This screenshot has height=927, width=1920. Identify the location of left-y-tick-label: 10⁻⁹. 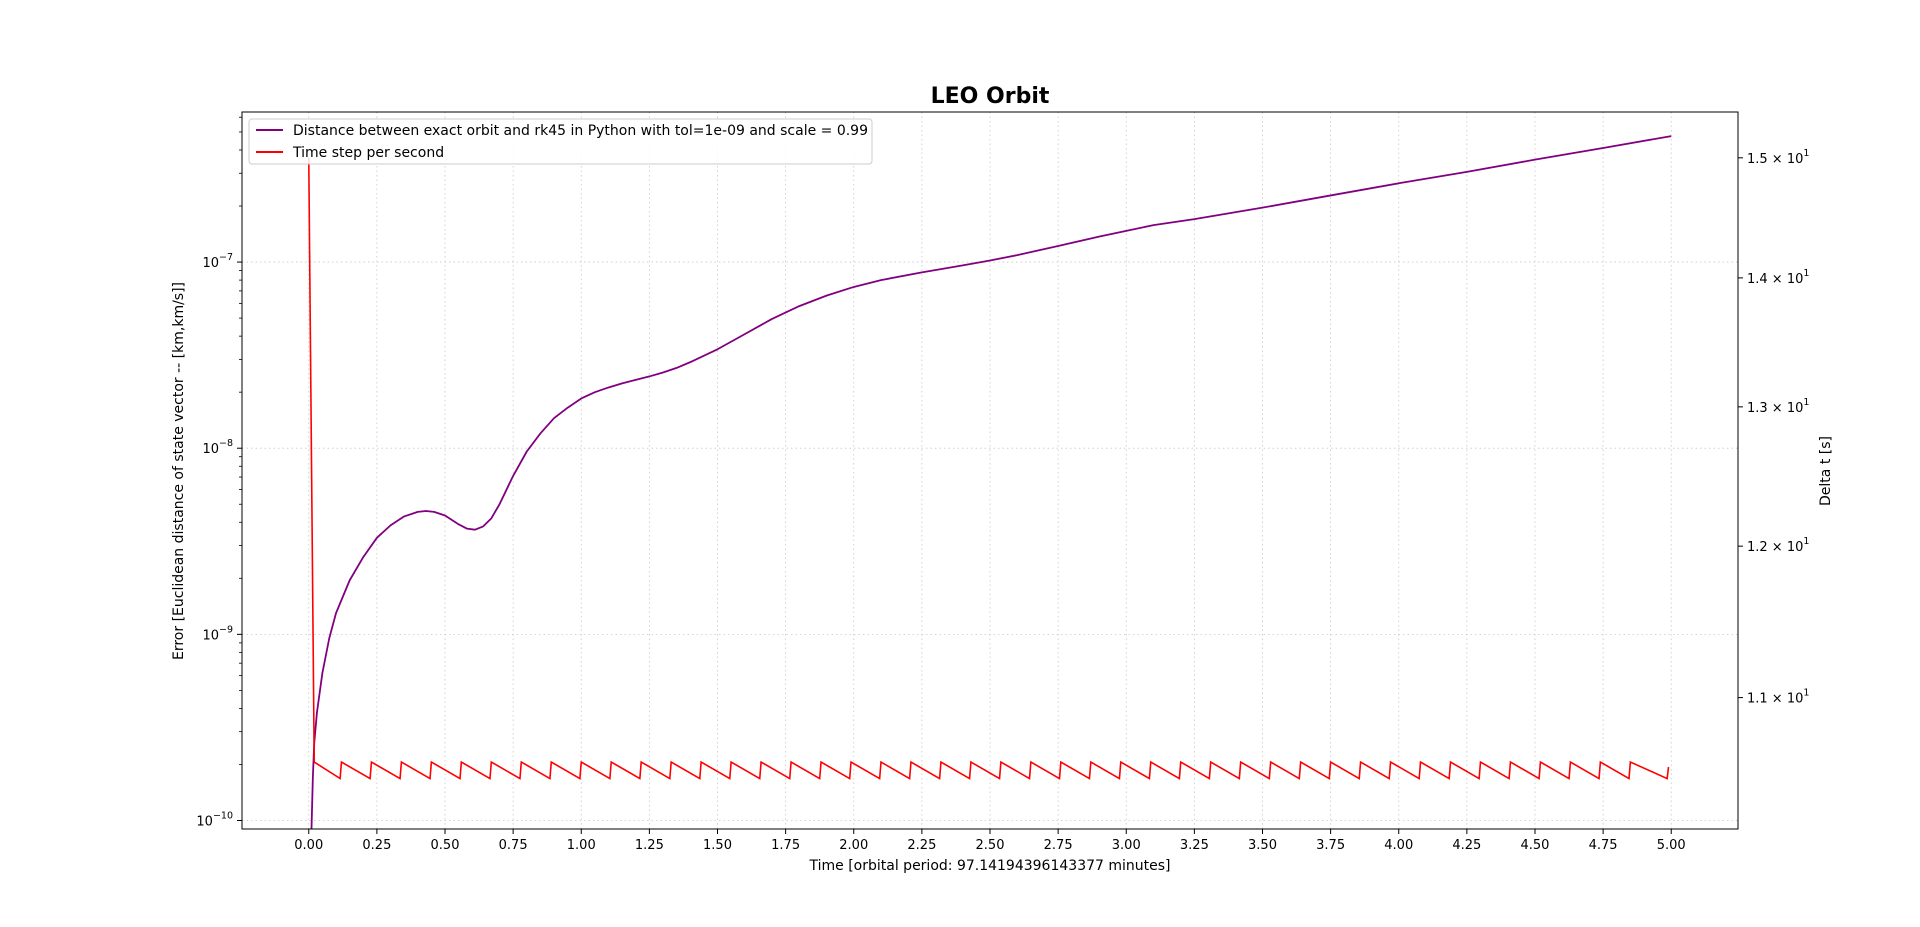
(217, 633).